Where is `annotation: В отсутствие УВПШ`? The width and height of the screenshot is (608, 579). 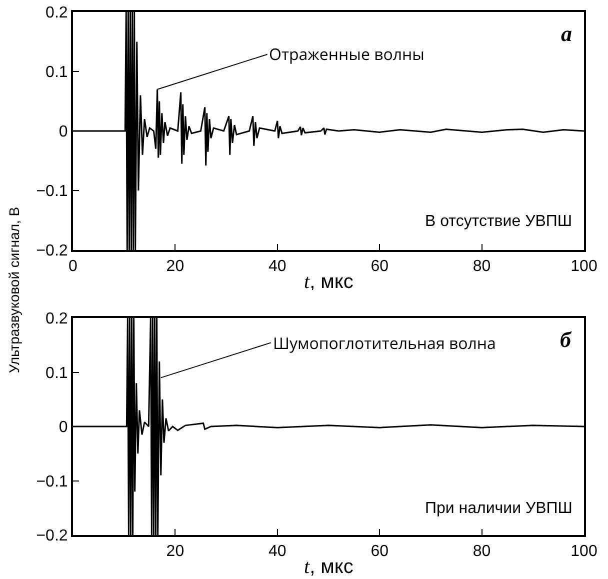
annotation: В отсутствие УВПШ is located at coordinates (498, 221).